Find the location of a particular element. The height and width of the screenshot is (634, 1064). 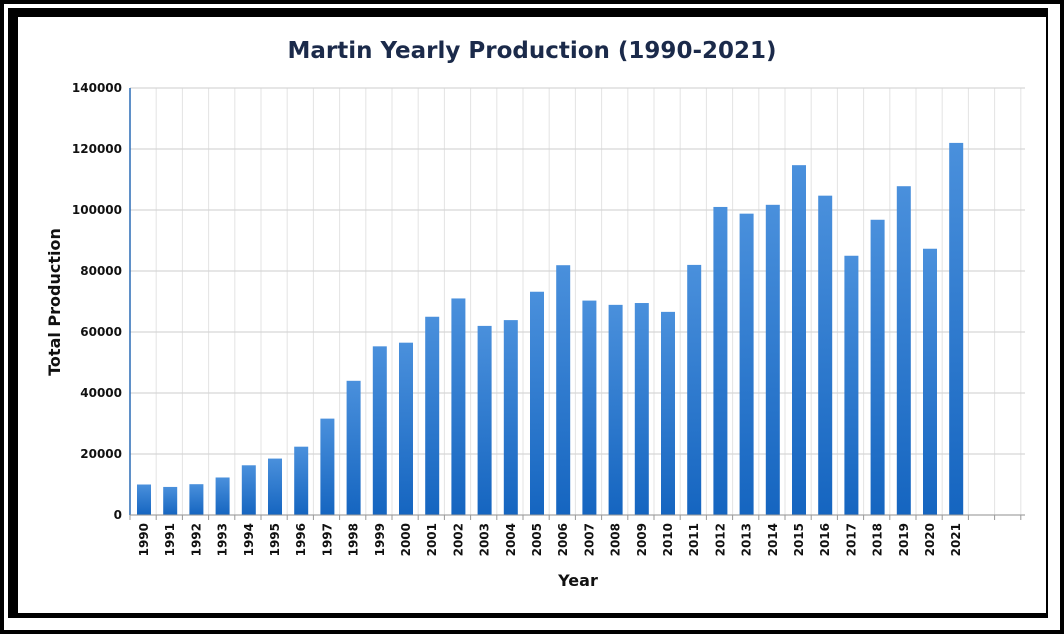

bar-2019 is located at coordinates (903, 350).